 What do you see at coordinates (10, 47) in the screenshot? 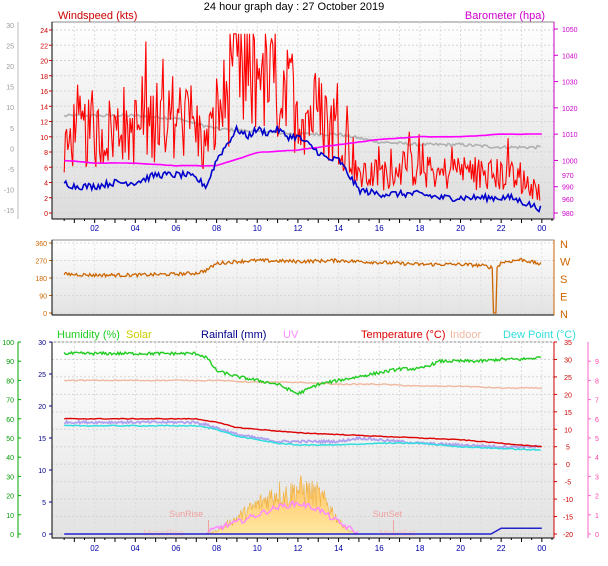
I see `outer-y-tick-label: 25` at bounding box center [10, 47].